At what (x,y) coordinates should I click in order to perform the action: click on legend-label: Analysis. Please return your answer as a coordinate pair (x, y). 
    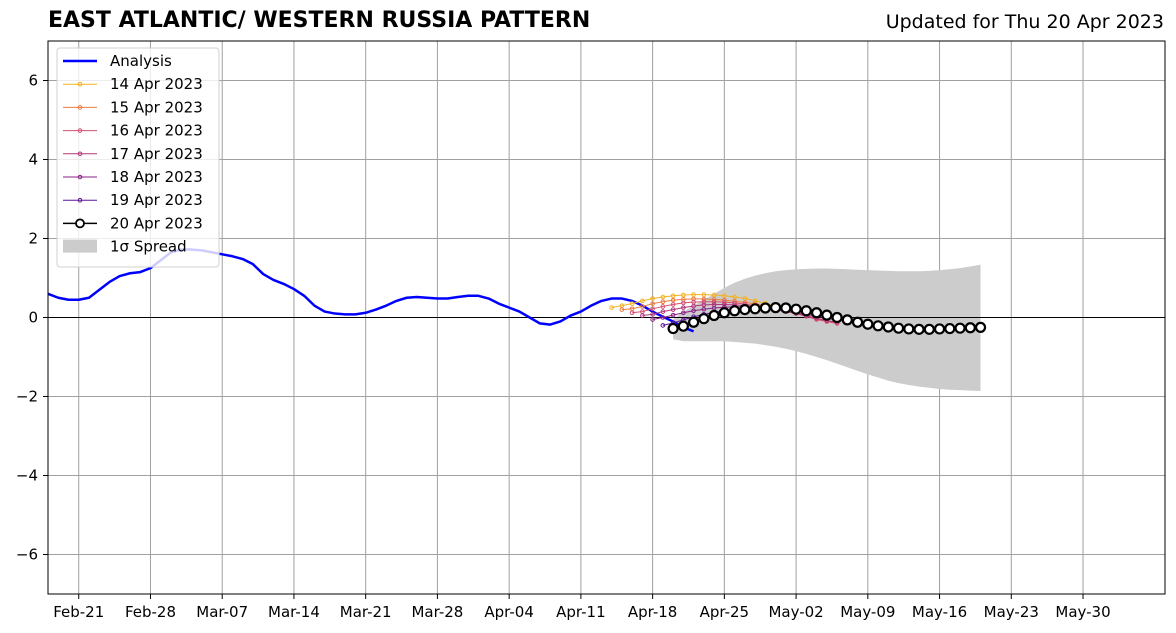
    Looking at the image, I should click on (141, 61).